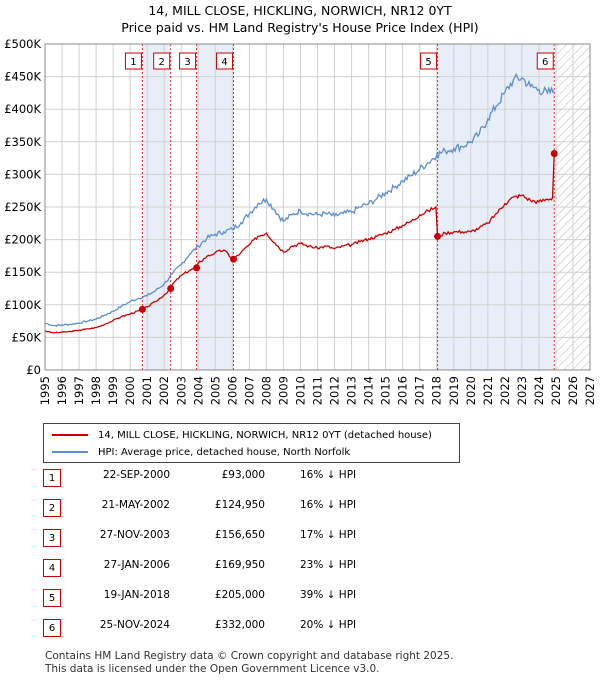 The image size is (600, 680). What do you see at coordinates (33, 370) in the screenshot?
I see `y-tick-label: £0` at bounding box center [33, 370].